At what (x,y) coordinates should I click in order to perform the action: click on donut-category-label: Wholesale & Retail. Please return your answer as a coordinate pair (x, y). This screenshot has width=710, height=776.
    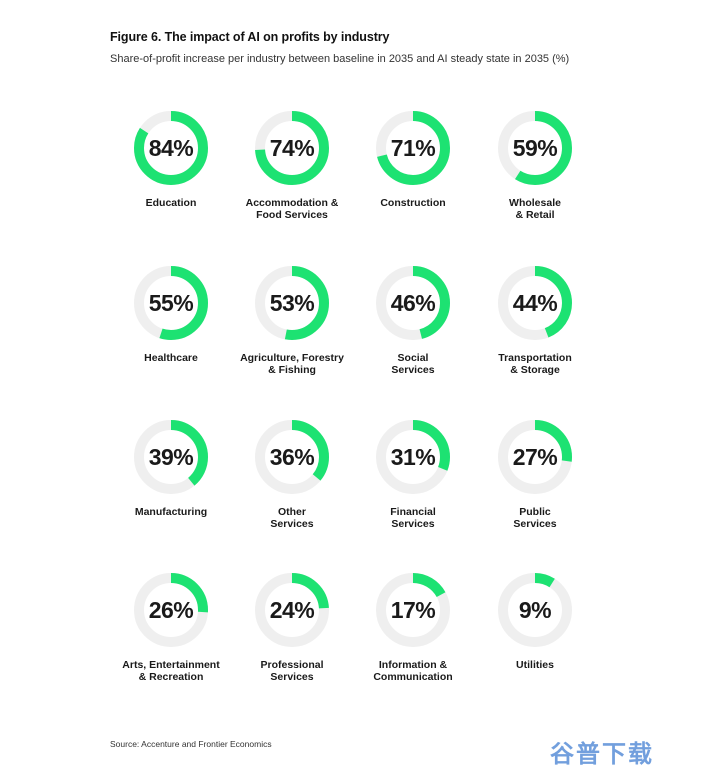
    Looking at the image, I should click on (535, 209).